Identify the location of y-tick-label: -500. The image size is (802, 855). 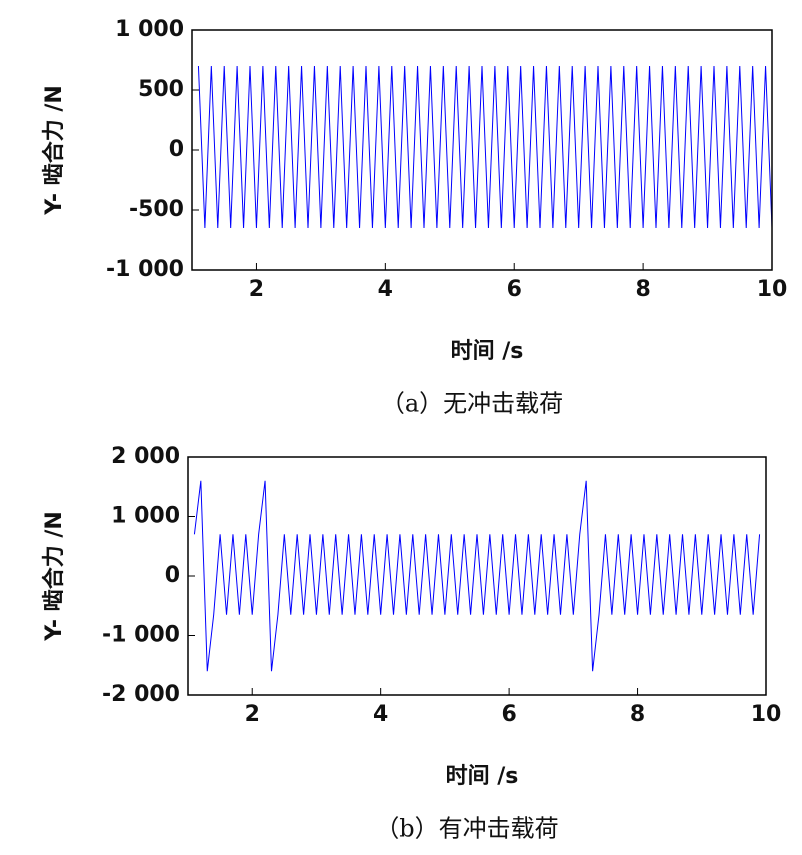
(156, 209).